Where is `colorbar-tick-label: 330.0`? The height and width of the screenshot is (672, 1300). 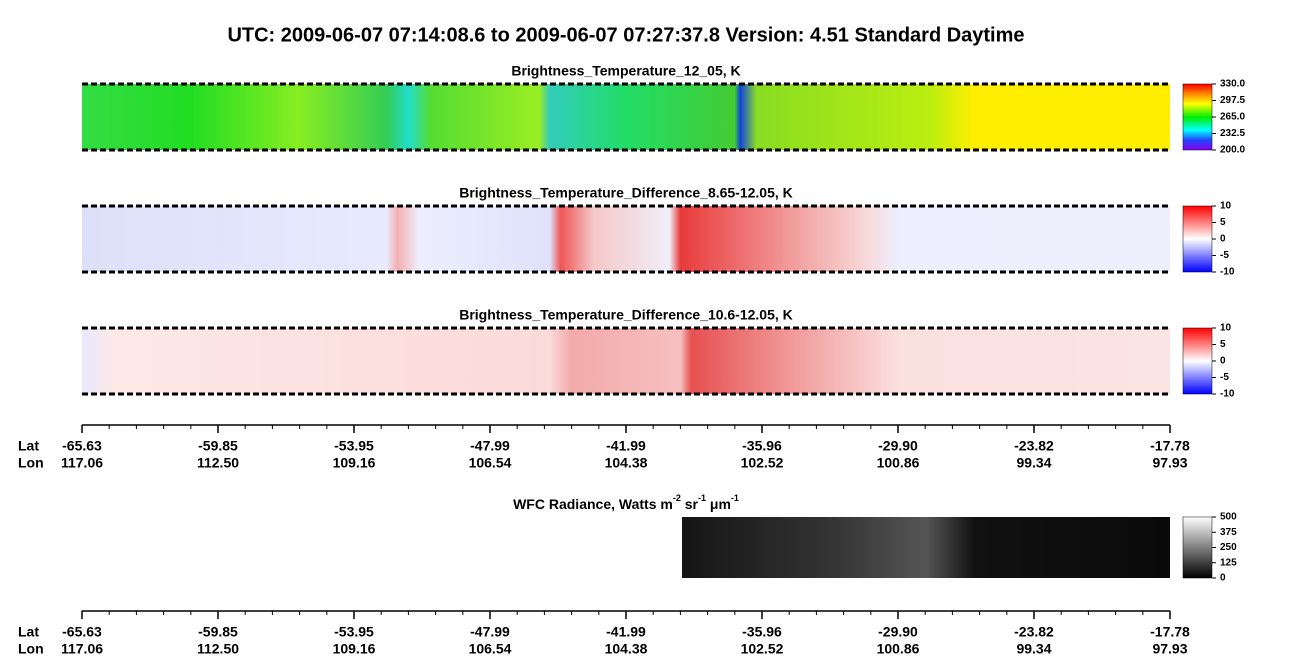
colorbar-tick-label: 330.0 is located at coordinates (1232, 84).